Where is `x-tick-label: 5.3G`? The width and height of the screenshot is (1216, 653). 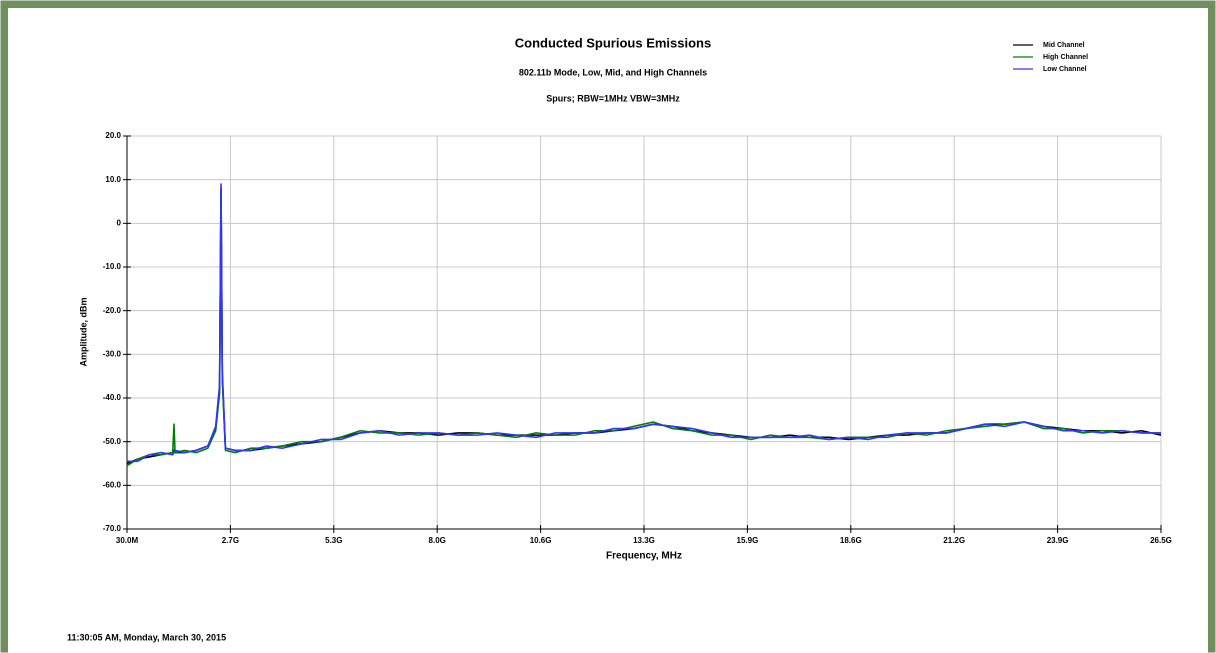 x-tick-label: 5.3G is located at coordinates (333, 540).